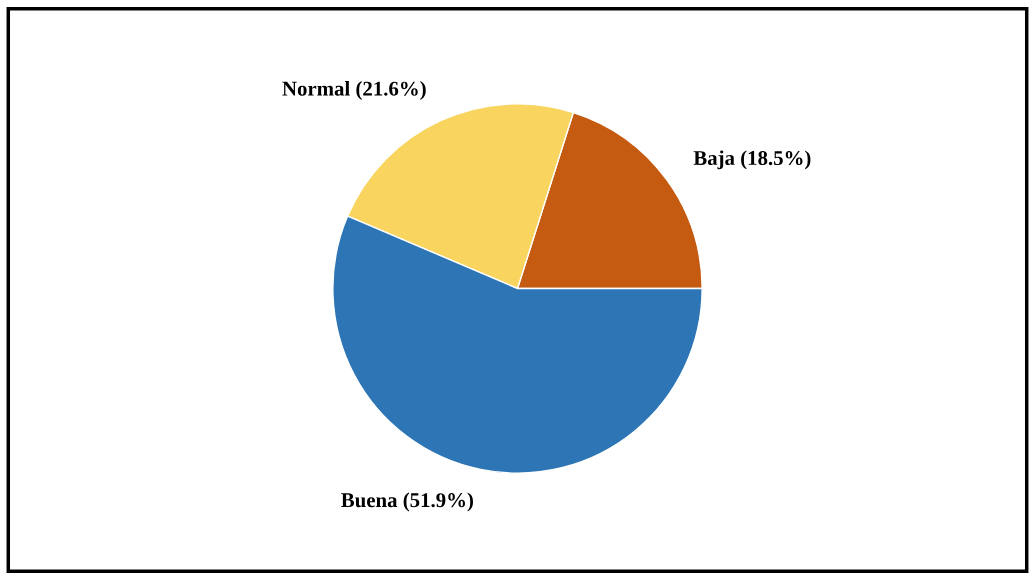  Describe the element at coordinates (354, 90) in the screenshot. I see `slice-label: Normal (21.6%)` at that location.